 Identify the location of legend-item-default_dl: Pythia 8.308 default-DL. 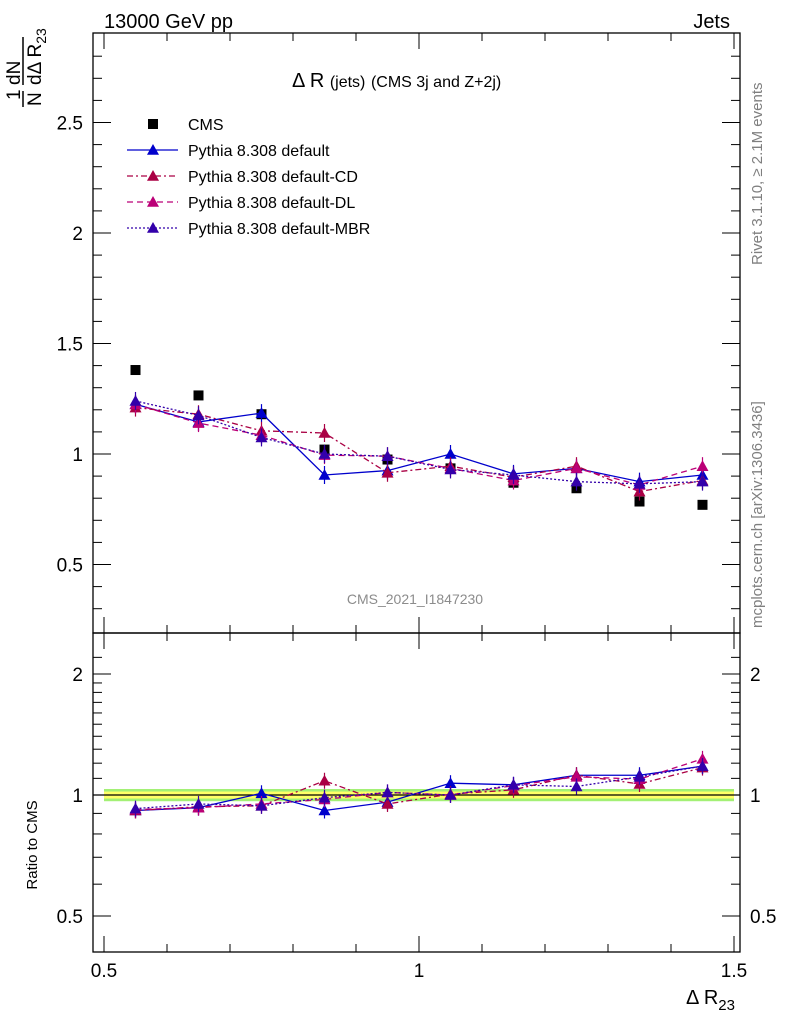
(241, 203).